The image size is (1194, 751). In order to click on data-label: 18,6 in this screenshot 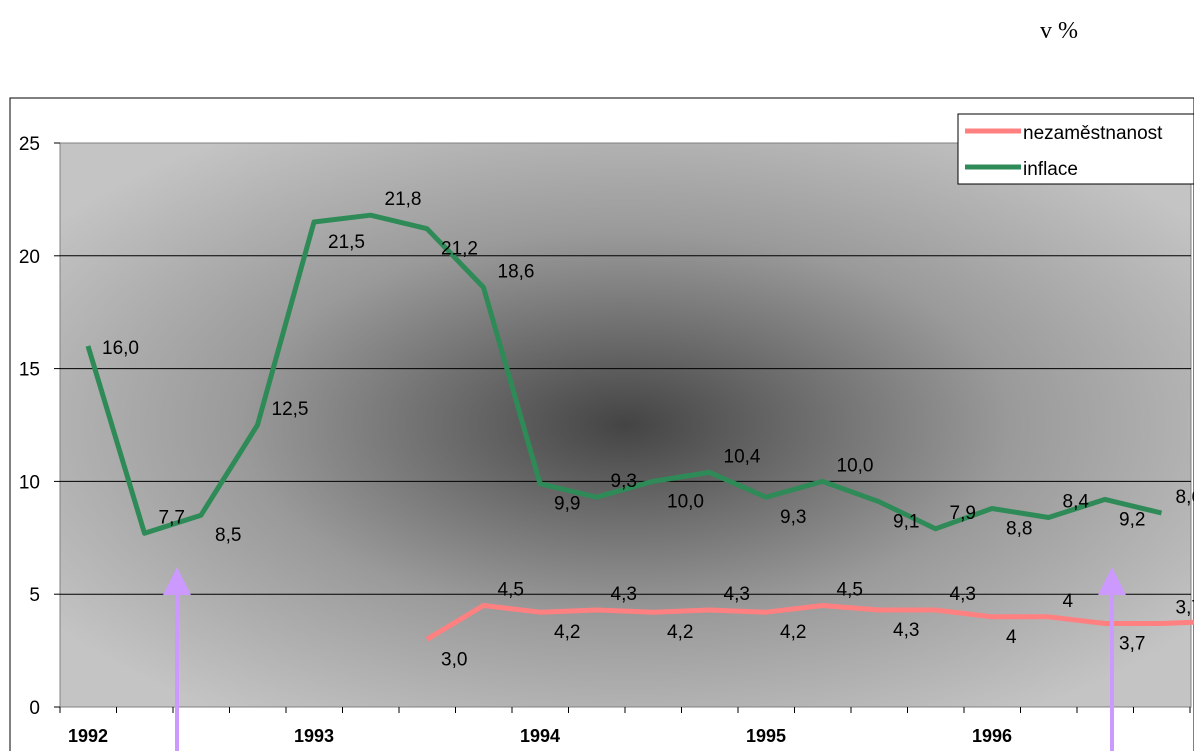, I will do `click(516, 271)`.